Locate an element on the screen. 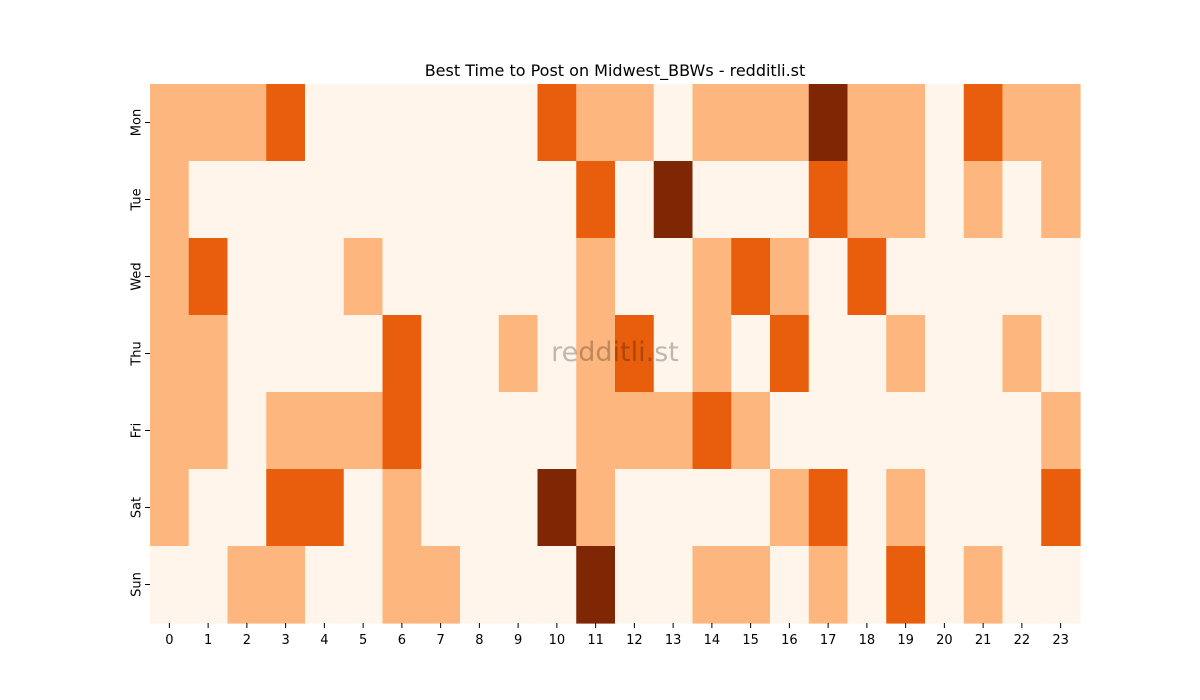 The image size is (1200, 700). x-tick-label: 0 is located at coordinates (169, 640).